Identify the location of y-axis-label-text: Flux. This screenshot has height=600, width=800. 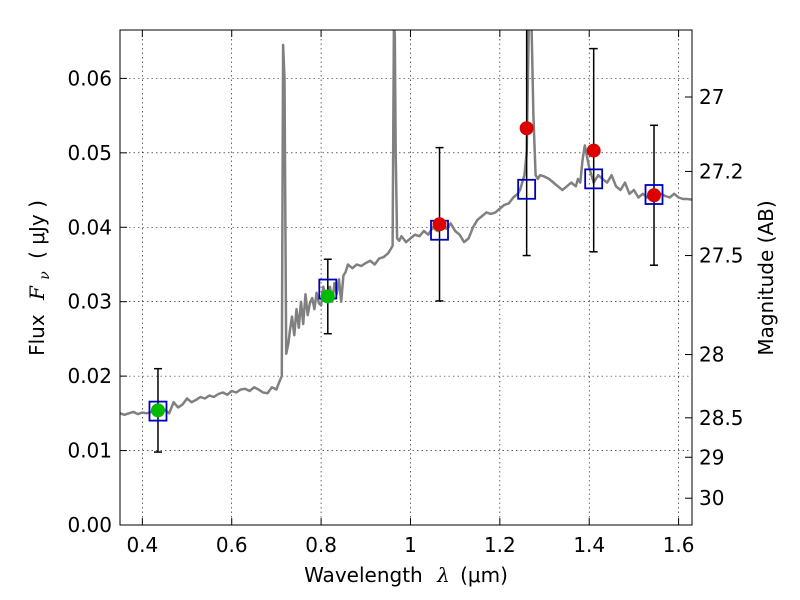
(37, 335).